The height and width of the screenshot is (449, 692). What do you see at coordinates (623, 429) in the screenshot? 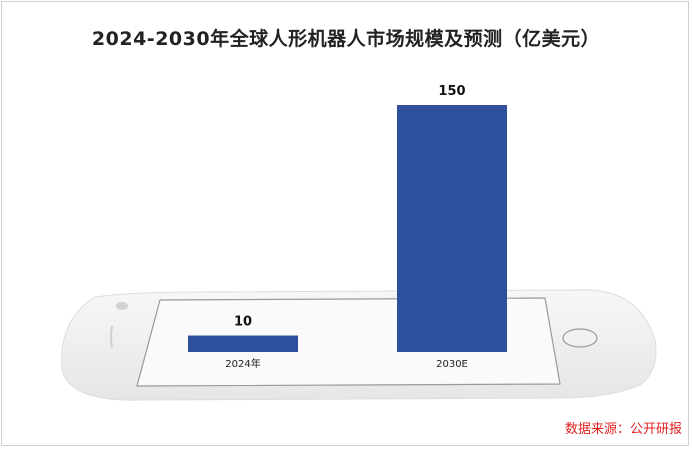
I see `source-note: 数据来源：公开研报` at bounding box center [623, 429].